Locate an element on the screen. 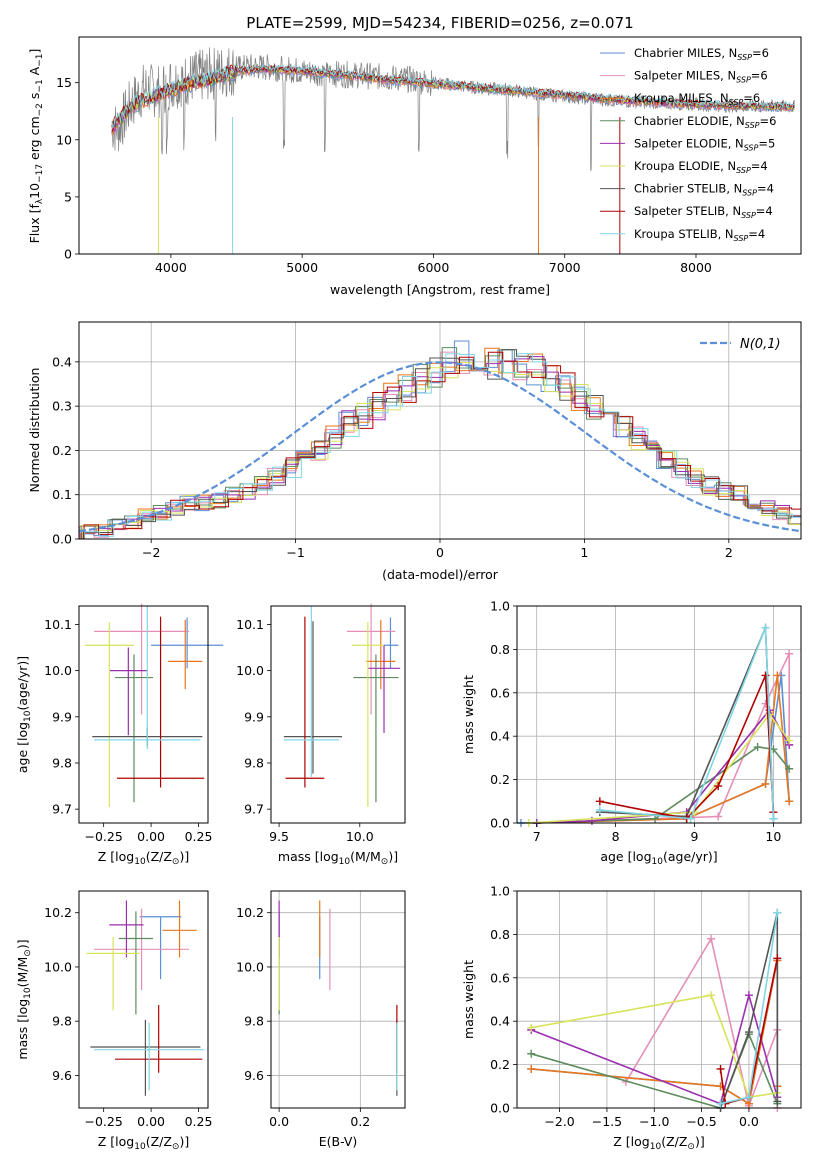  x-tick-label: 6000 is located at coordinates (434, 267).